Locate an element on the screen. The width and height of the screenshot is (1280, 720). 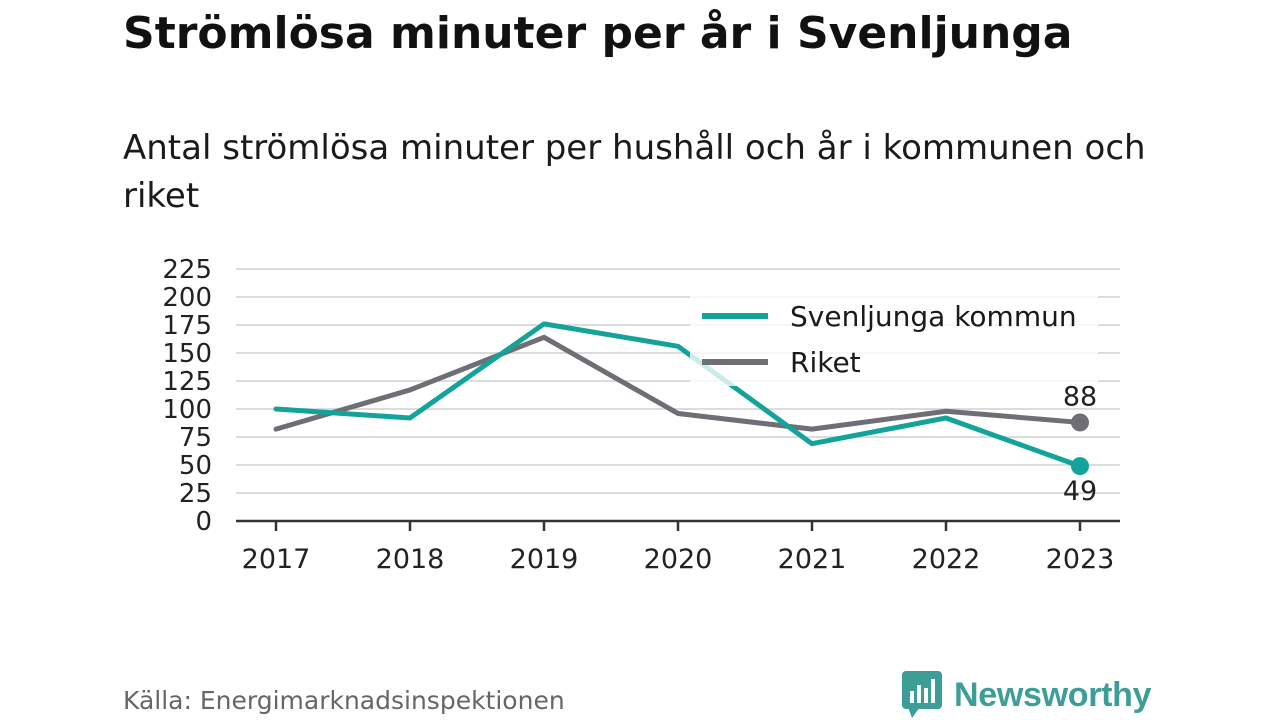
y-tick-label: 75 is located at coordinates (195, 438).